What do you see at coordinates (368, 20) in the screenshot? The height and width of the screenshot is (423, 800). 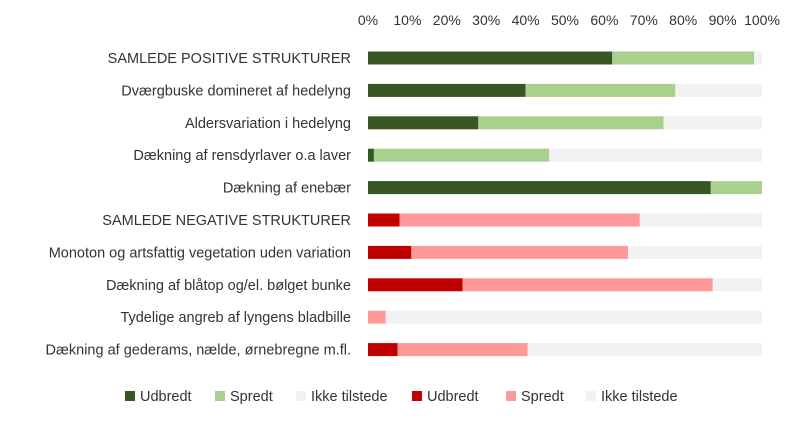 I see `x-tick-label: 0%` at bounding box center [368, 20].